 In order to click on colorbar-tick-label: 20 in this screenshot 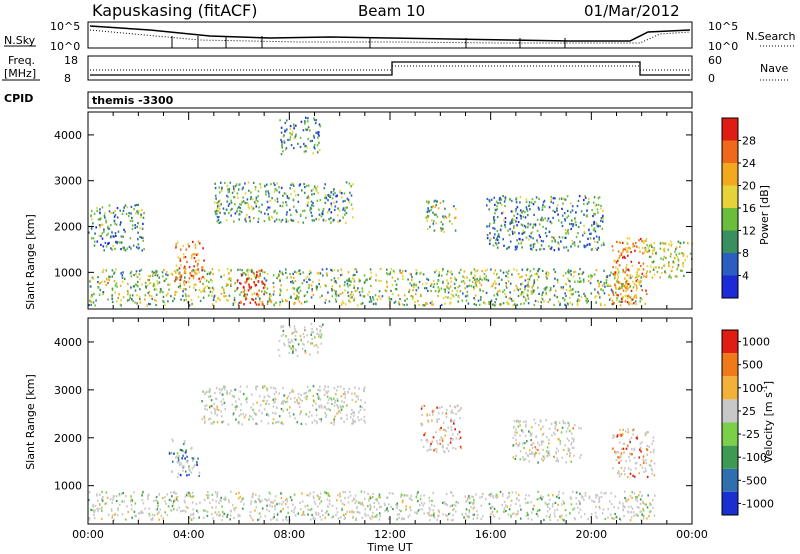, I will do `click(749, 186)`.